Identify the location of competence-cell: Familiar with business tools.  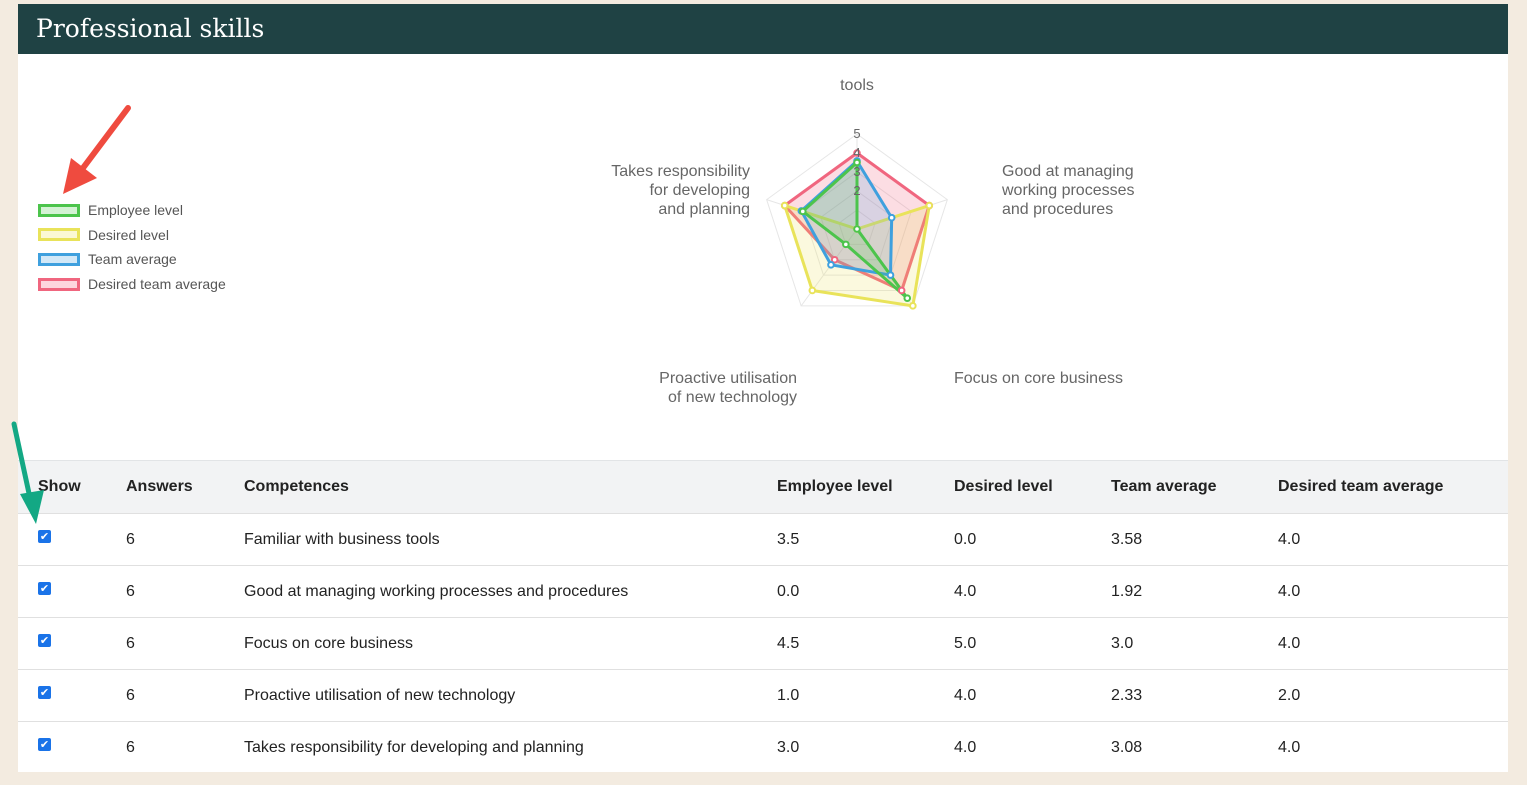
(342, 539).